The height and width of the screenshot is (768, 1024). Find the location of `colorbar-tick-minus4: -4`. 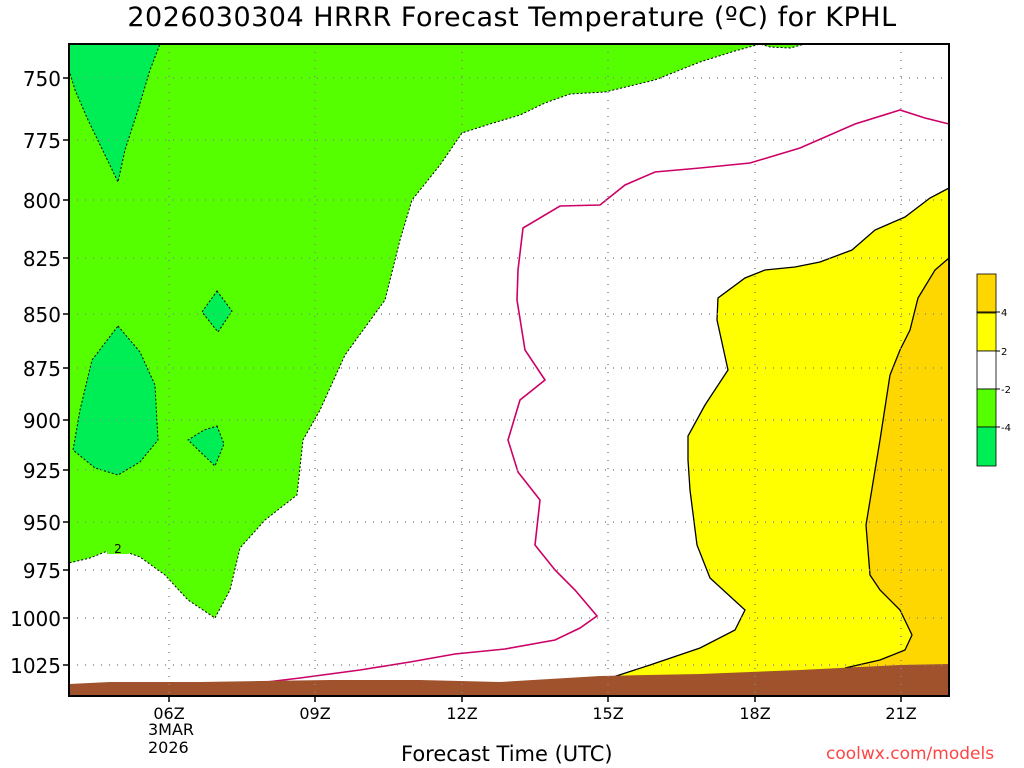

colorbar-tick-minus4: -4 is located at coordinates (1006, 428).